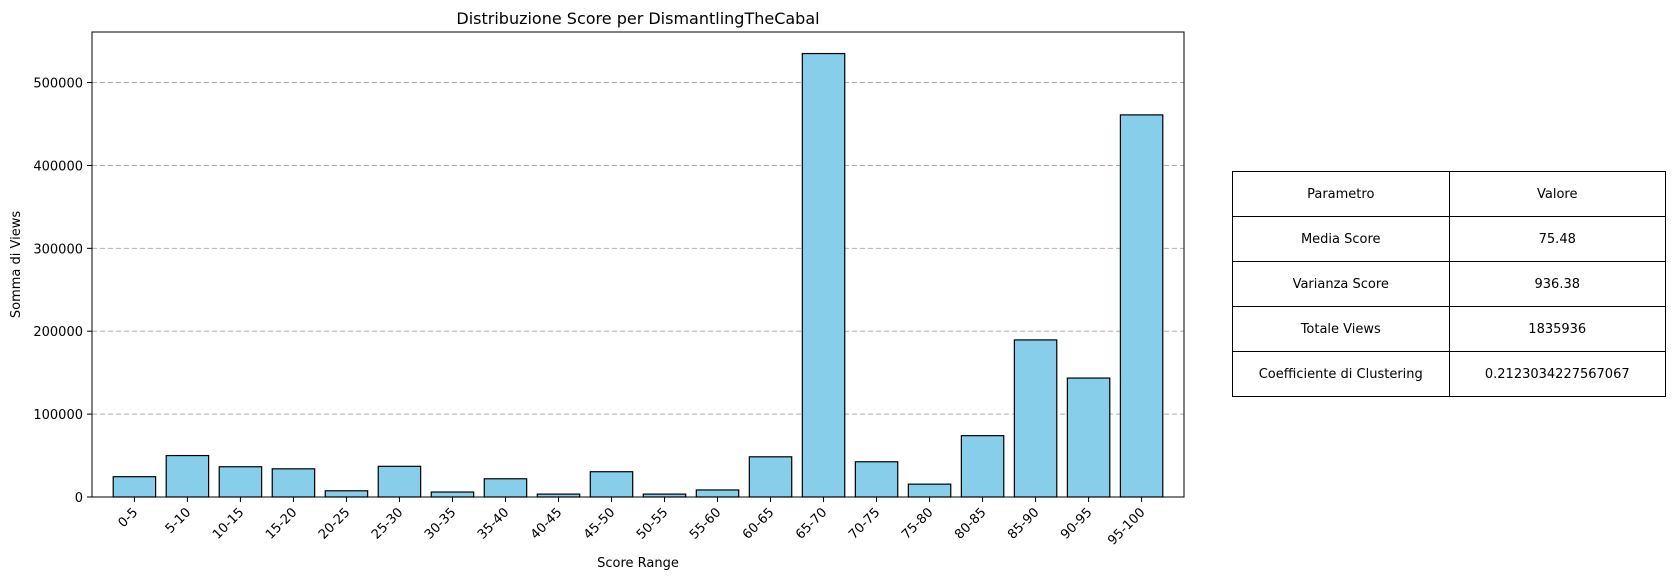 The height and width of the screenshot is (578, 1675). What do you see at coordinates (58, 332) in the screenshot?
I see `y-tick-label: 200000` at bounding box center [58, 332].